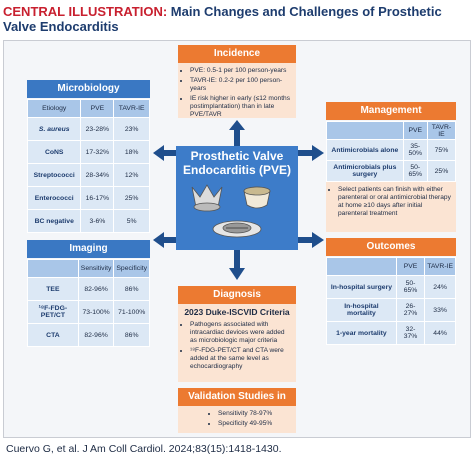 The width and height of the screenshot is (474, 467). Describe the element at coordinates (237, 295) in the screenshot. I see `diagnosis-title: Diagnosis` at that location.